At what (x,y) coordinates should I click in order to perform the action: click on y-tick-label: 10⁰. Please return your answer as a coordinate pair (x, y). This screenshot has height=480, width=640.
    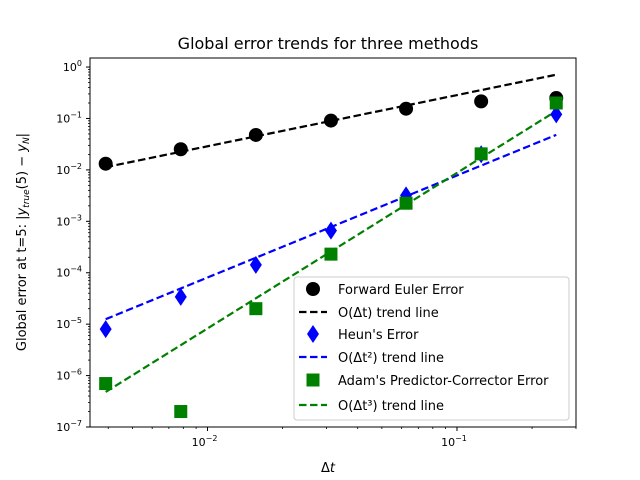
    Looking at the image, I should click on (72, 66).